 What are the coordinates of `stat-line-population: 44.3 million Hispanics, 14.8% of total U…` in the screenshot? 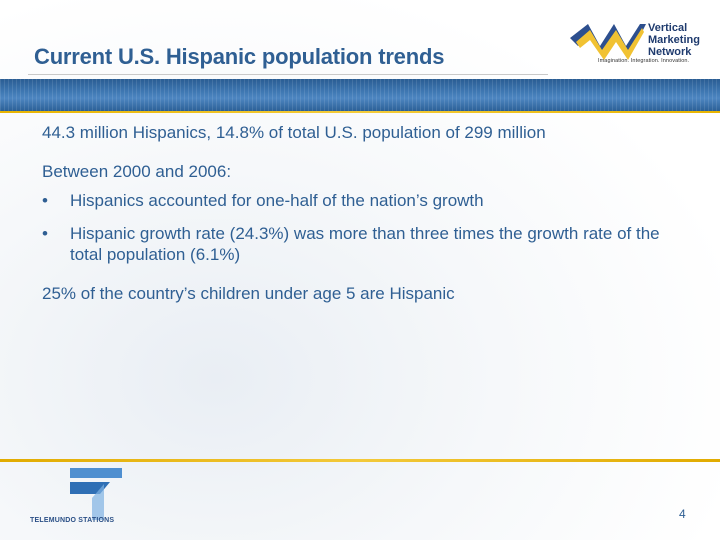 It's located at (294, 132).